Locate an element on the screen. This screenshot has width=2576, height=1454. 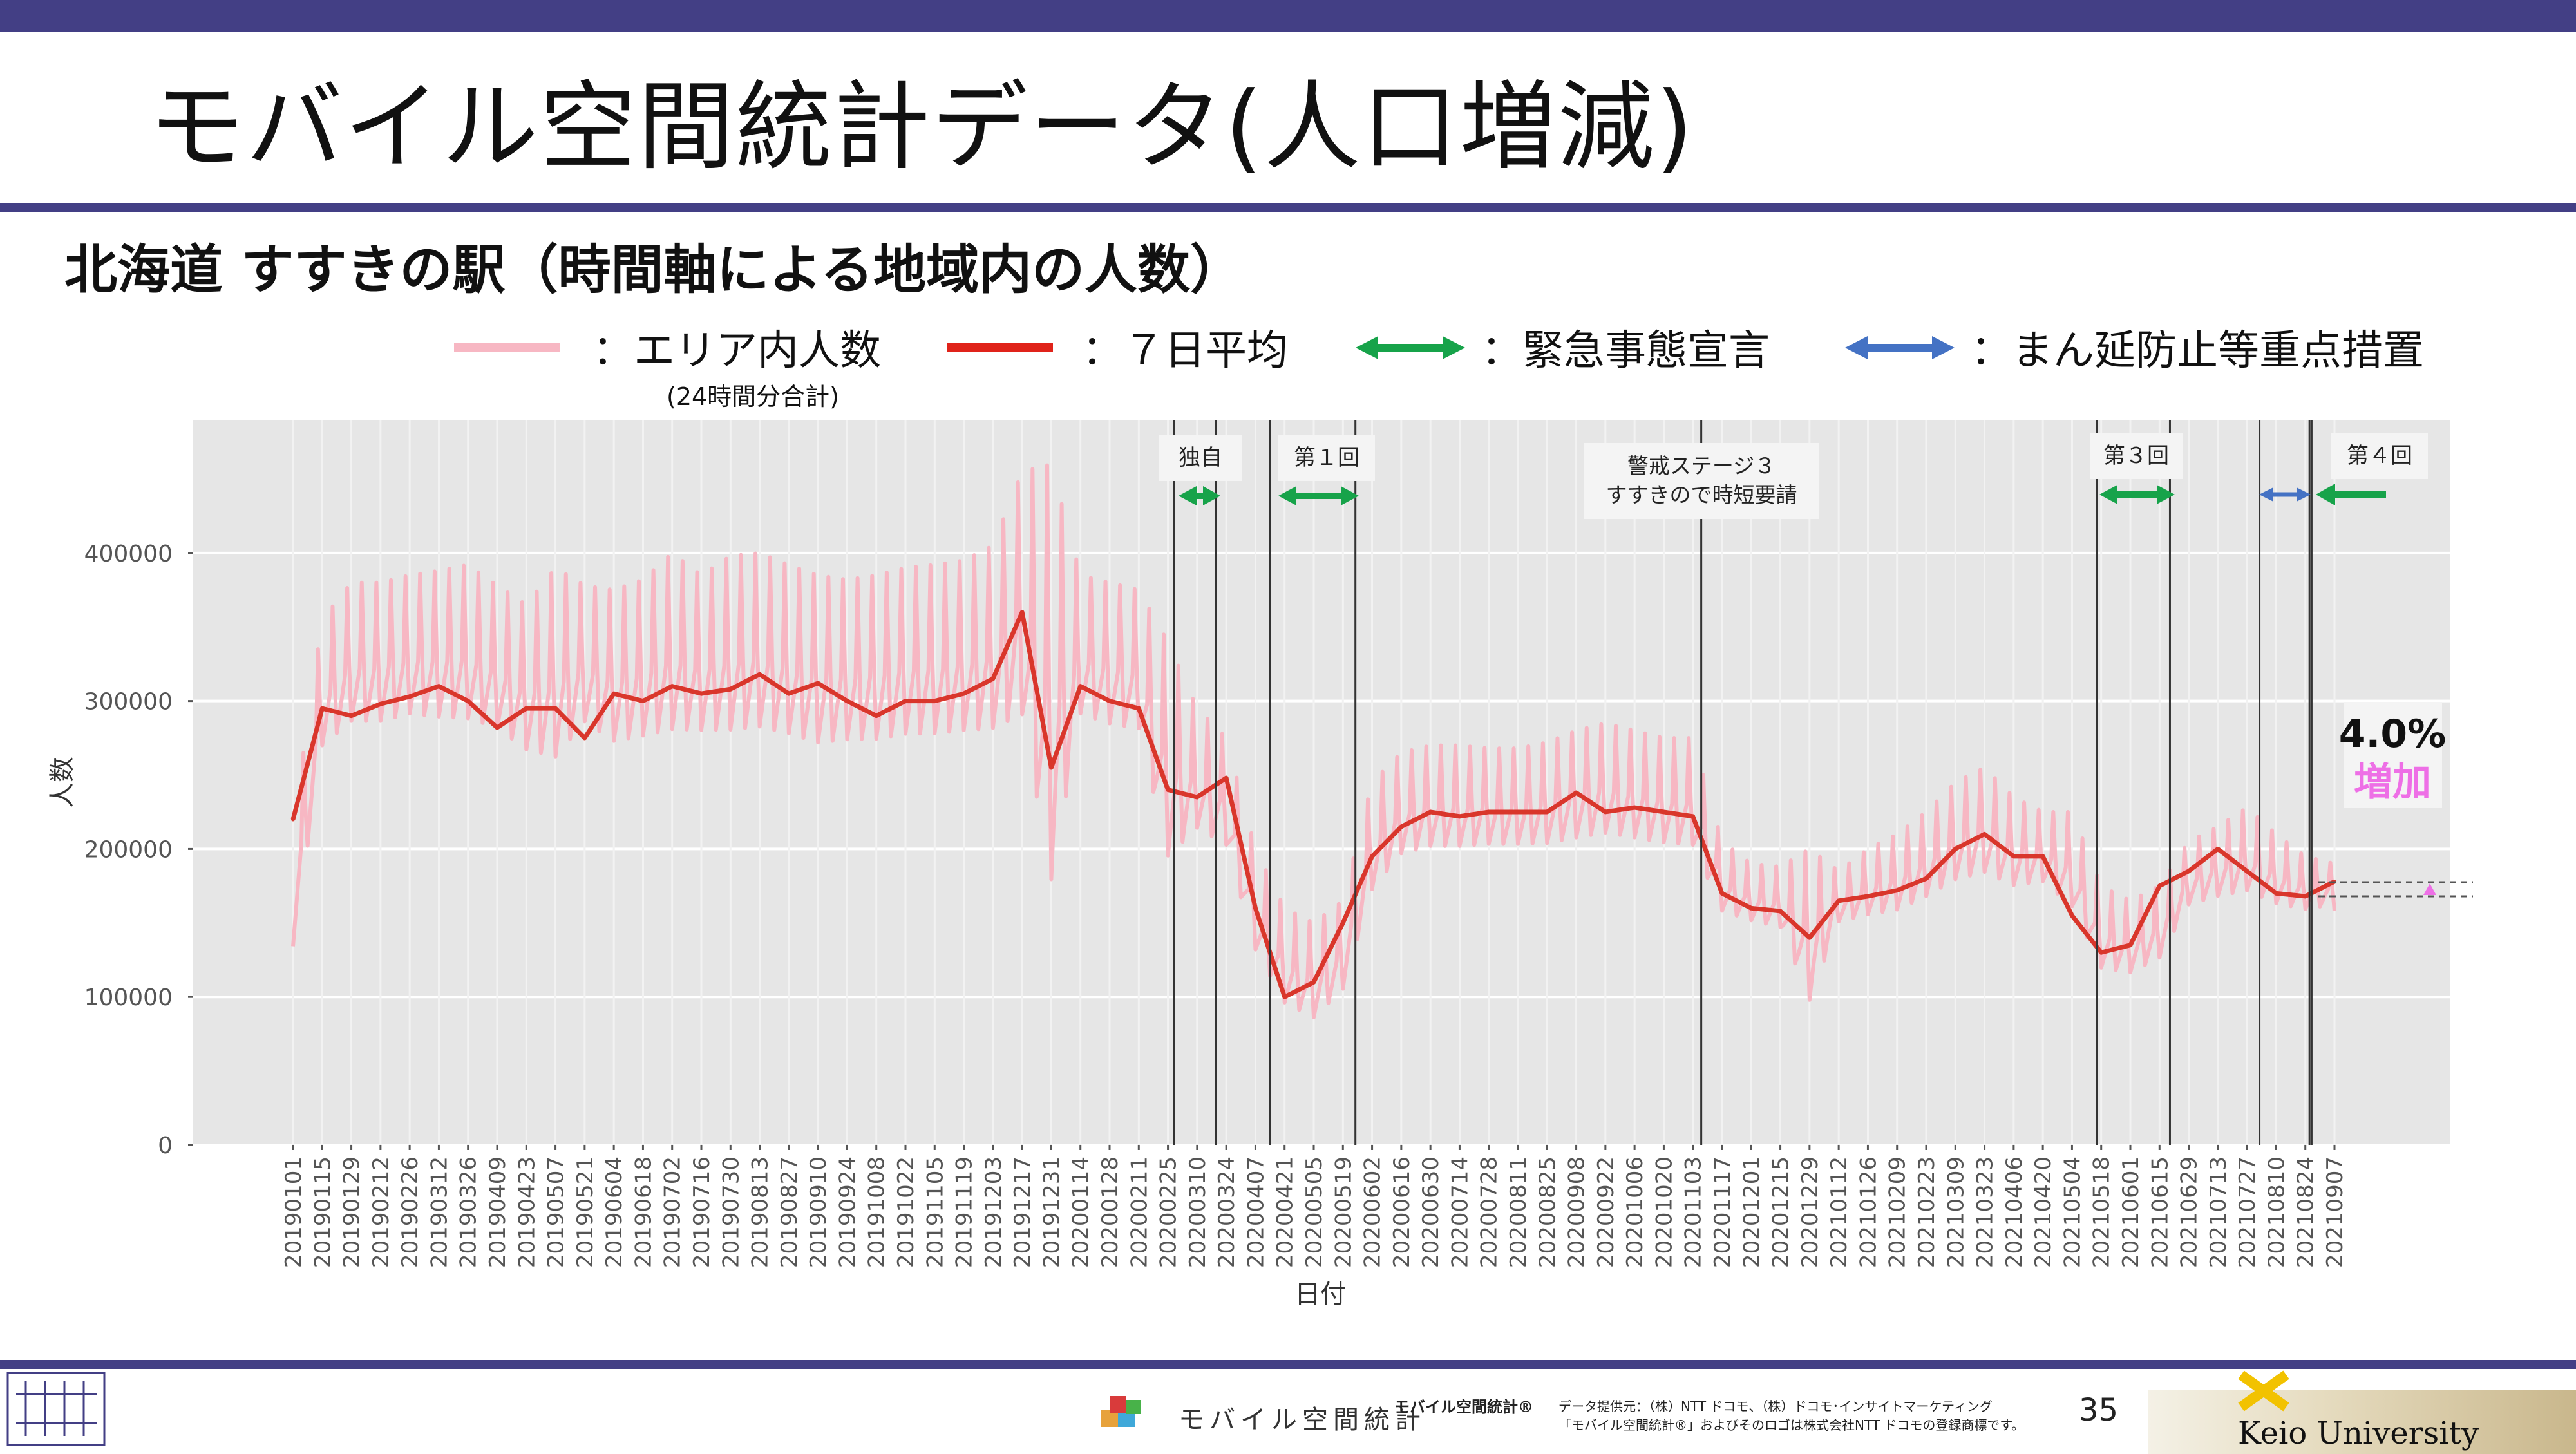
x-tick-label: 20191119 is located at coordinates (965, 1212).